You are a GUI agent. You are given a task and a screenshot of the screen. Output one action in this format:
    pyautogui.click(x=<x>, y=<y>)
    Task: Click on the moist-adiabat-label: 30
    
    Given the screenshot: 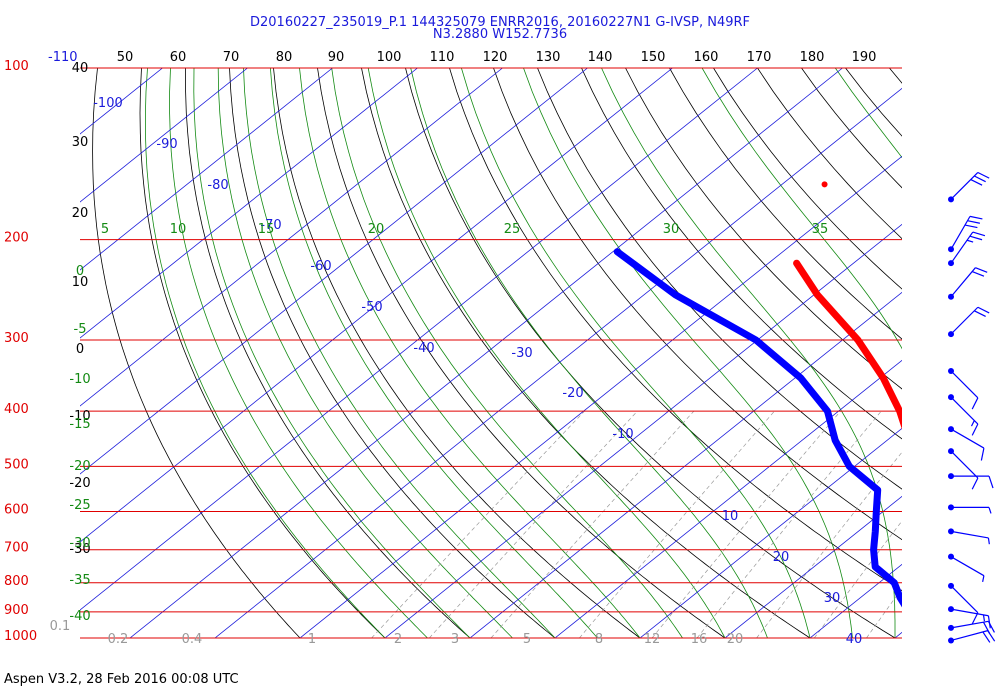 What is the action you would take?
    pyautogui.click(x=671, y=229)
    